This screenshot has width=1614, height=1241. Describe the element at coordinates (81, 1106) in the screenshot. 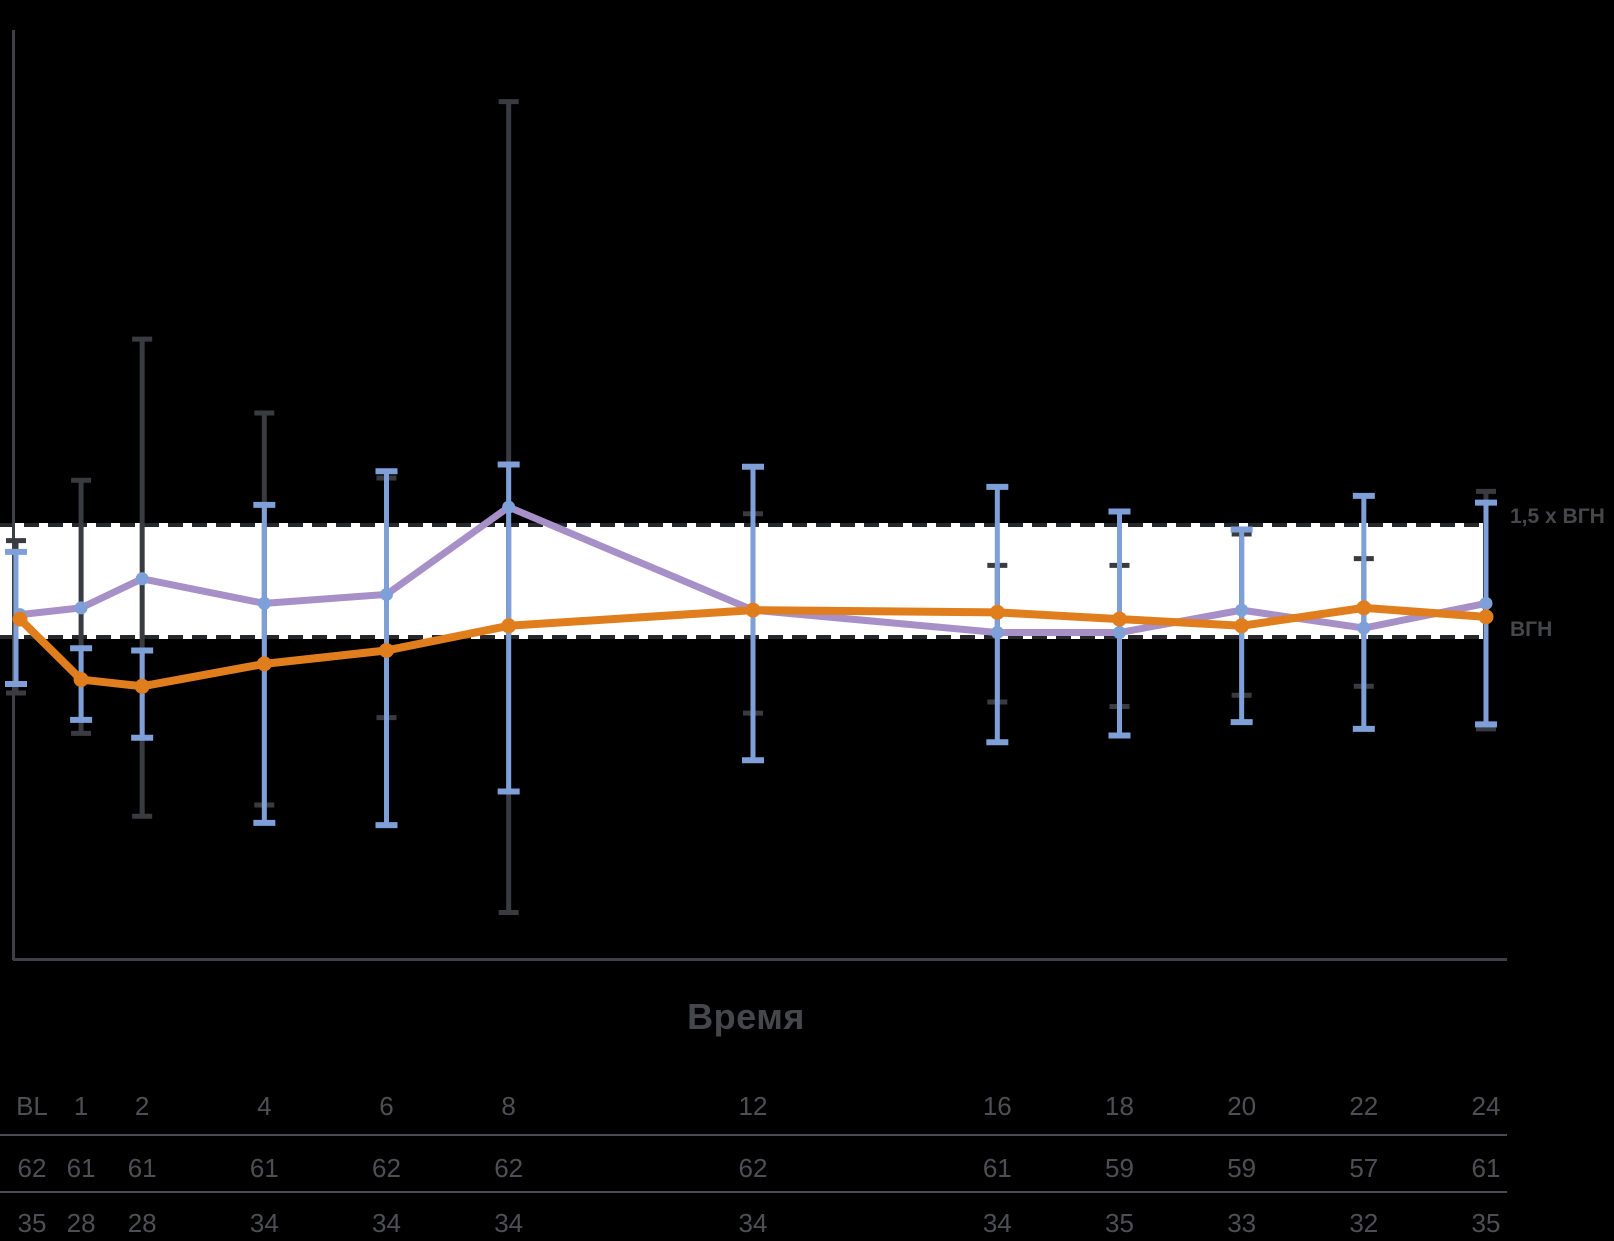

I see `timepoint-label-1: 1` at that location.